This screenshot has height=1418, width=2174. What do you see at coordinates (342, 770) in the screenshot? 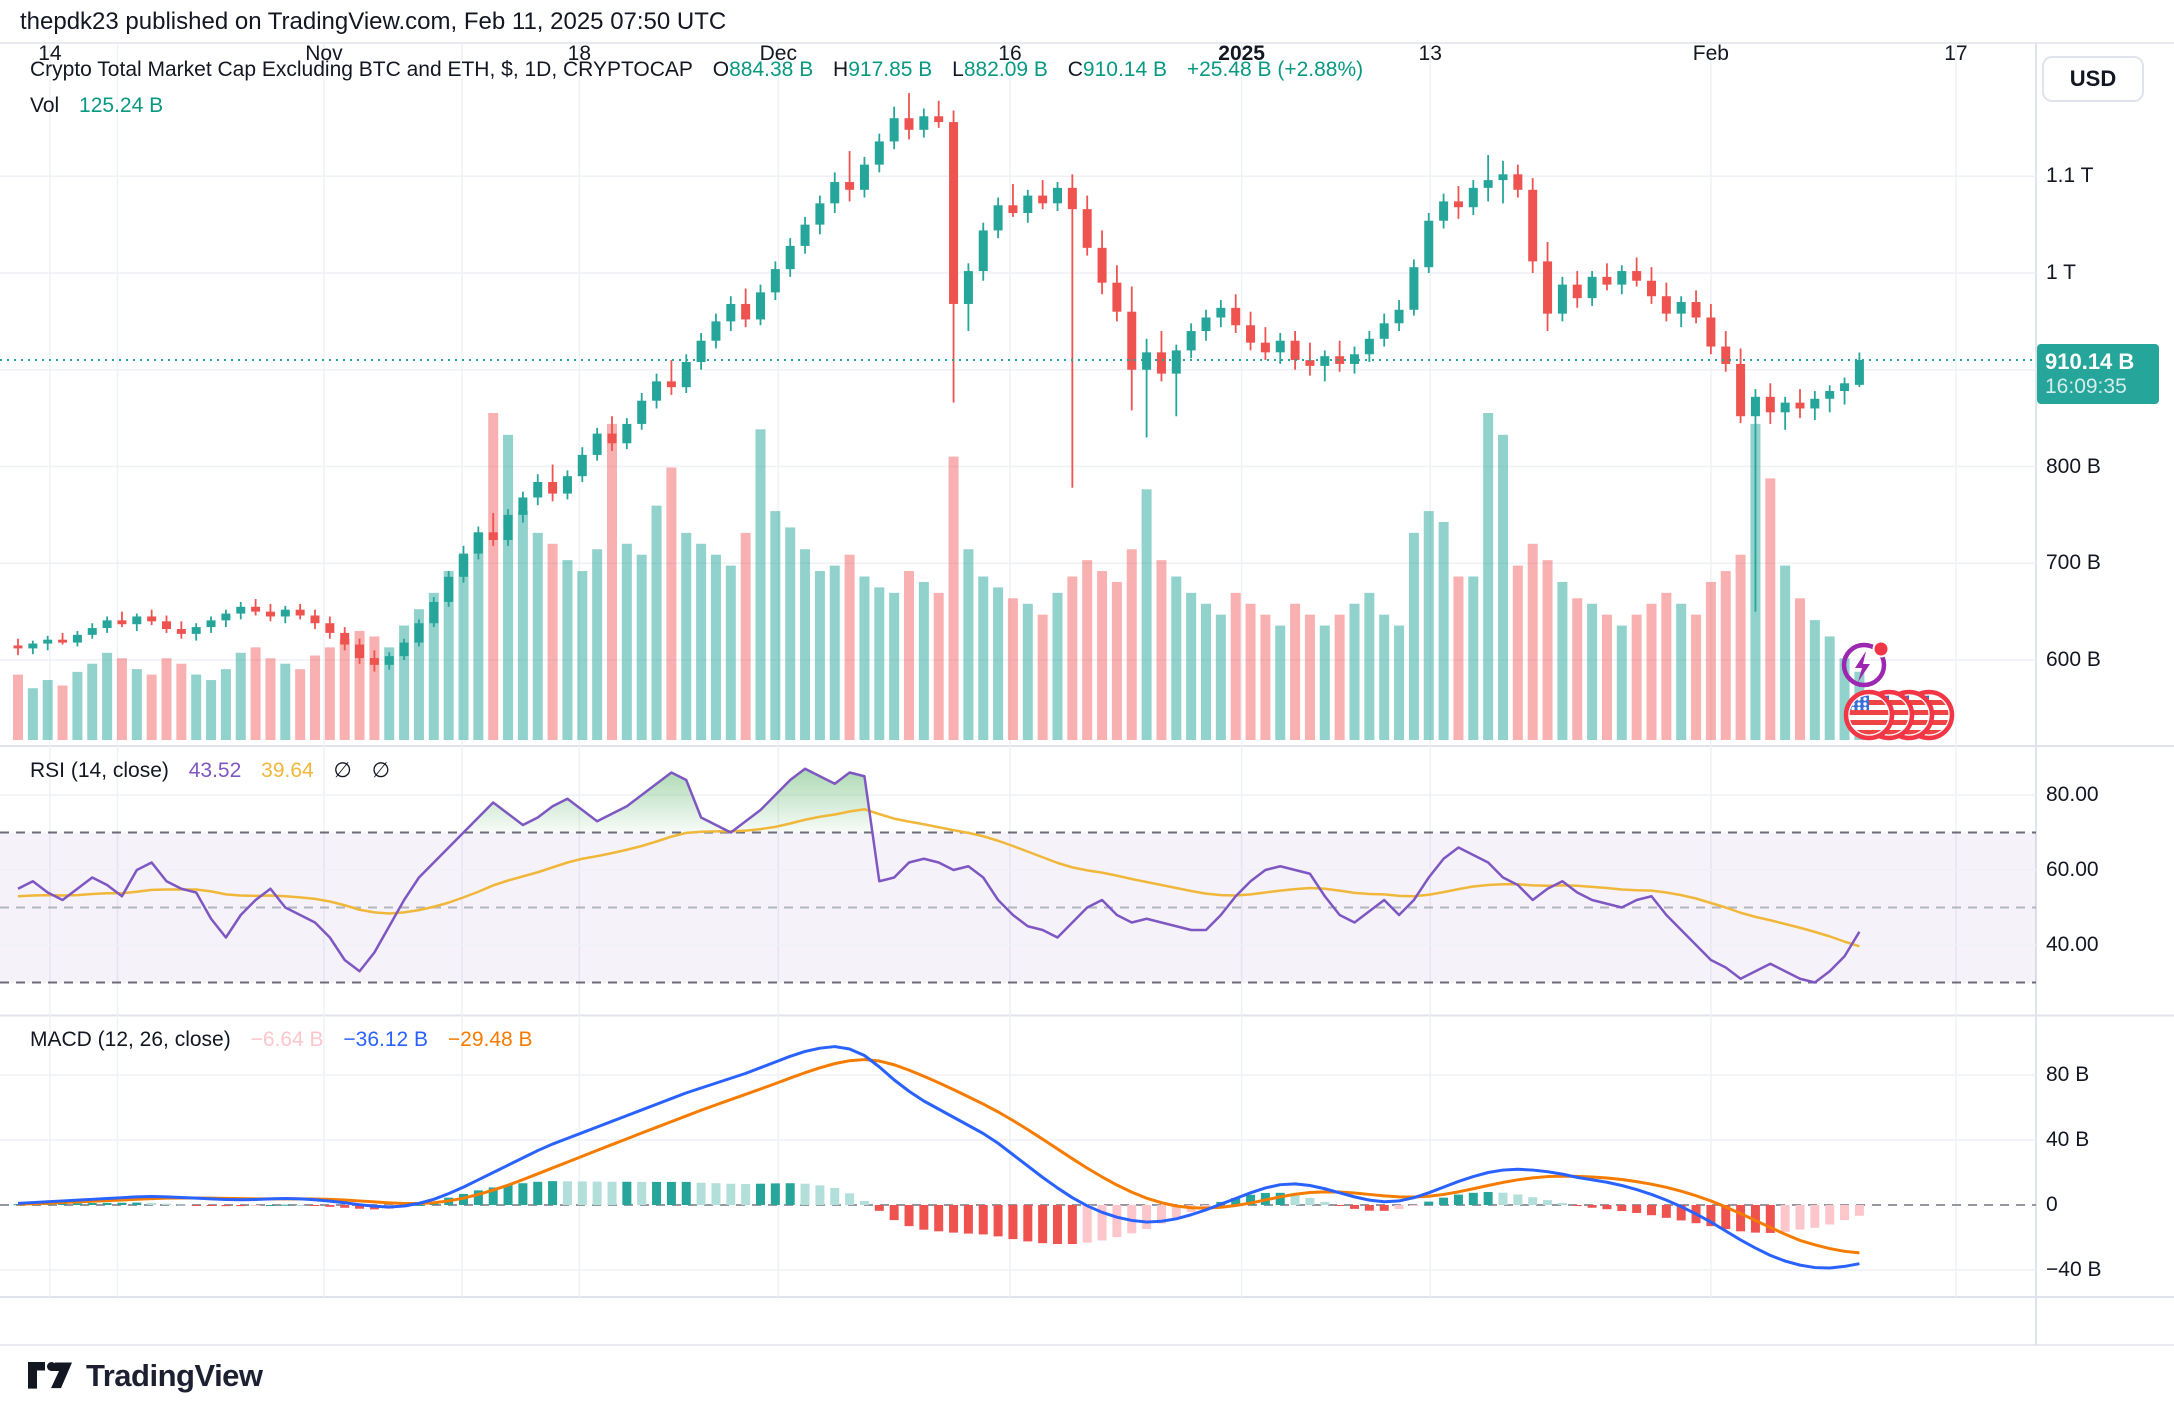
I see `rsi-upper-band-empty: ∅` at bounding box center [342, 770].